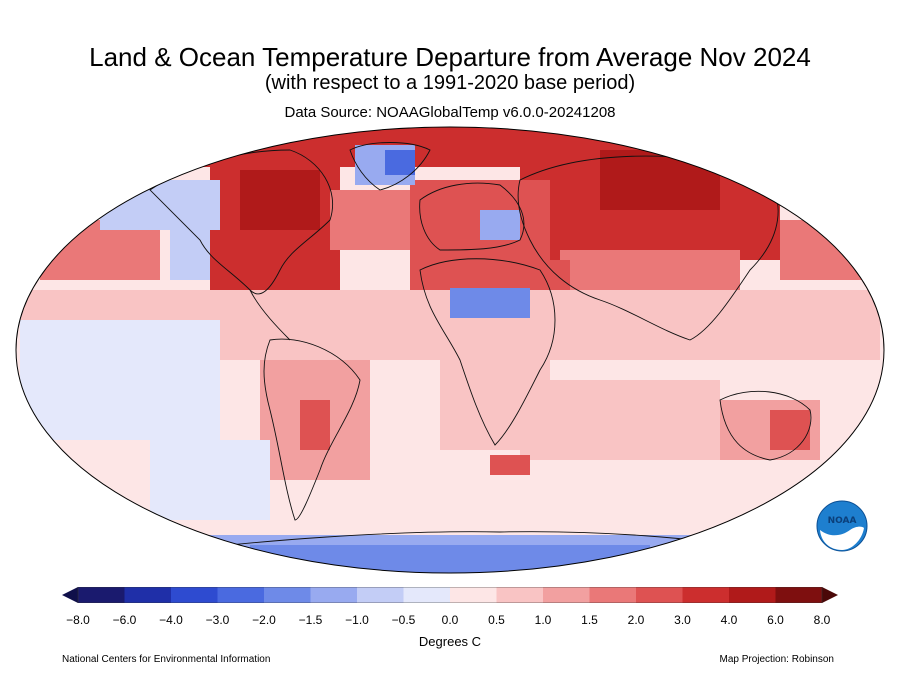  I want to click on footer-projection: Map Projection: Robinson, so click(776, 659).